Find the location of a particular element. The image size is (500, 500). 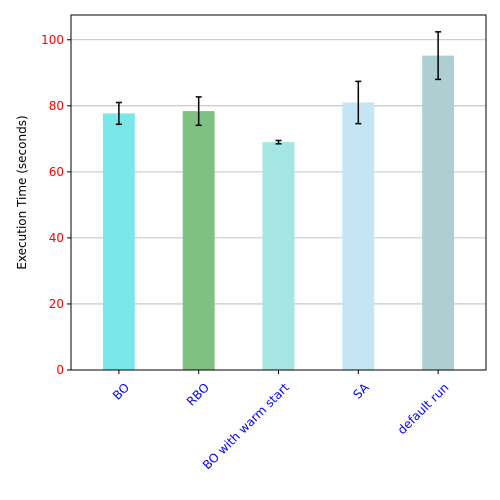

error-bars is located at coordinates (278, 88).